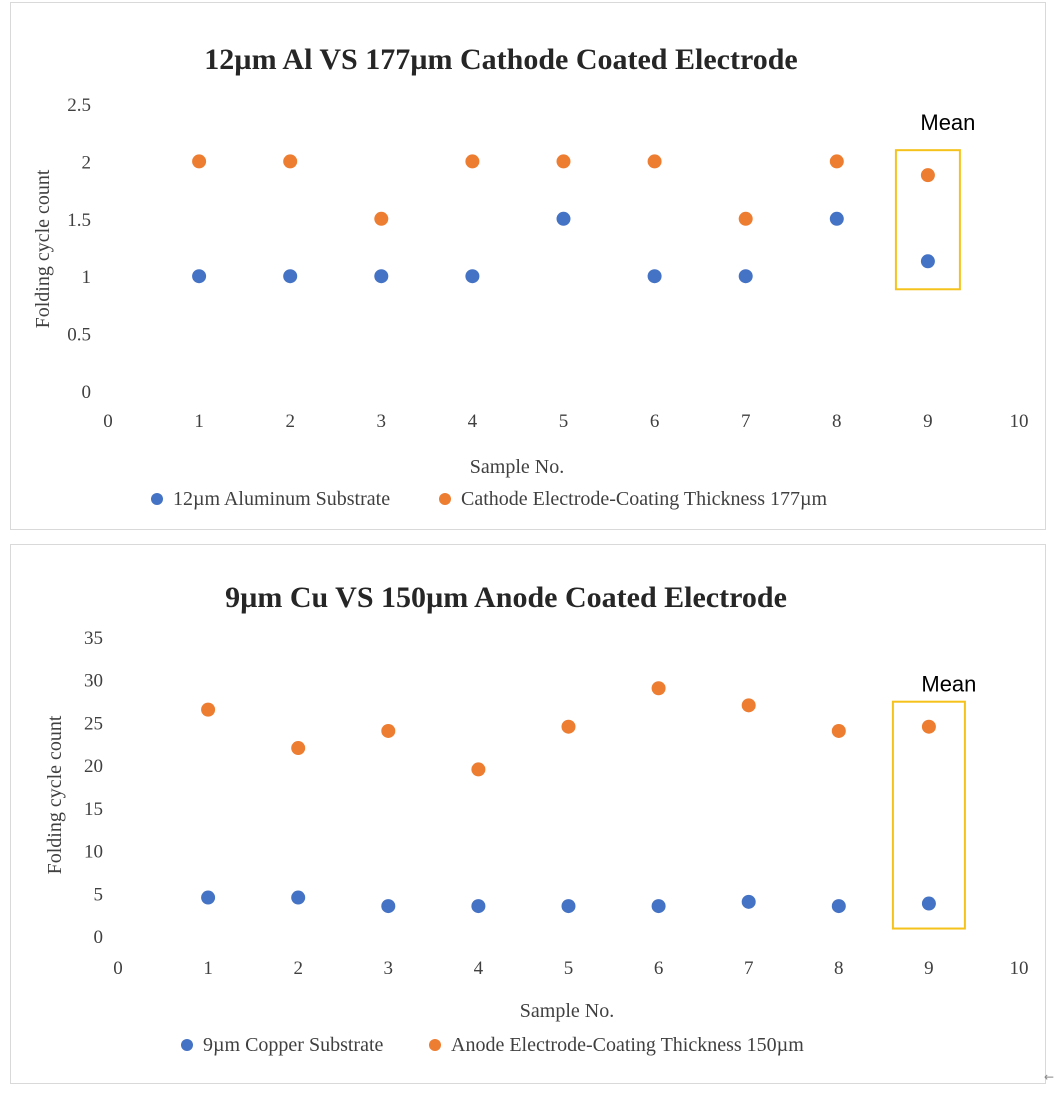 This screenshot has height=1094, width=1056. What do you see at coordinates (281, 499) in the screenshot?
I see `legend-label-aluminum: 12µm Aluminum Substrate` at bounding box center [281, 499].